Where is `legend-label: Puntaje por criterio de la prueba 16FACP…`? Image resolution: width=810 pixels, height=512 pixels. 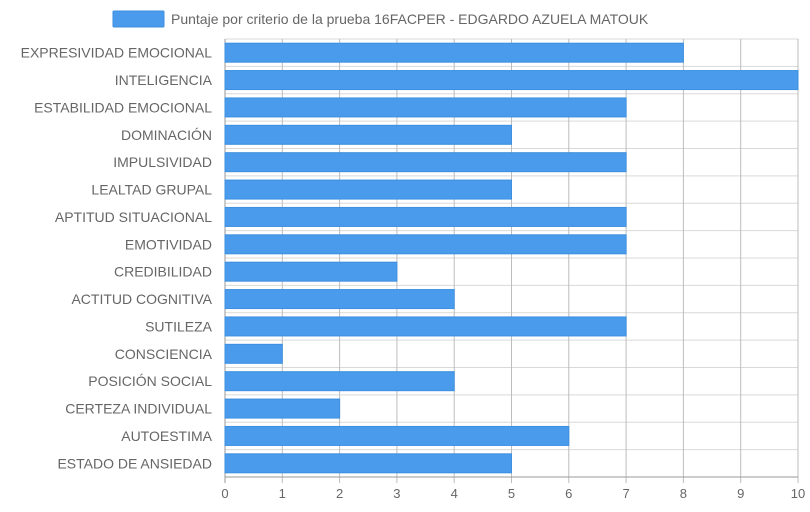
legend-label: Puntaje por criterio de la prueba 16FACP… is located at coordinates (410, 19).